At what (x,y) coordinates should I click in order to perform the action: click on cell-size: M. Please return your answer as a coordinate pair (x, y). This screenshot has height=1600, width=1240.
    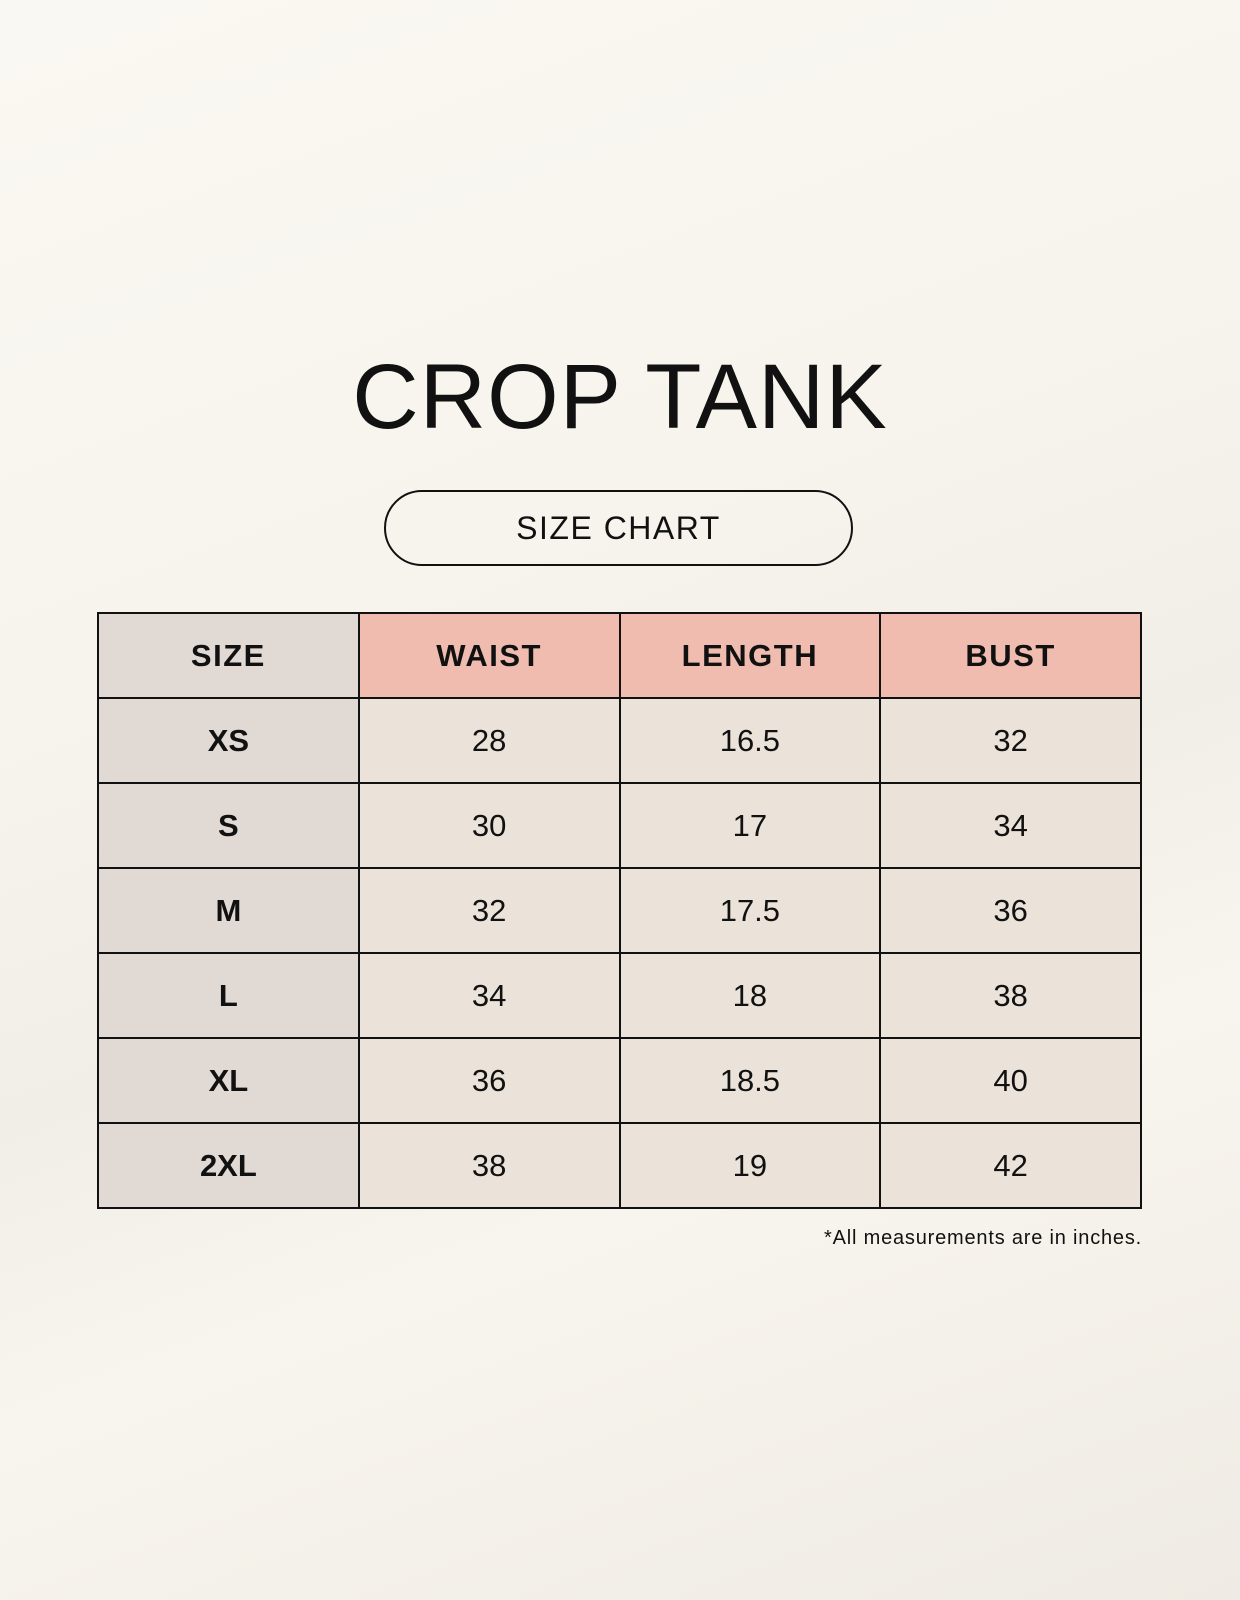
    Looking at the image, I should click on (228, 910).